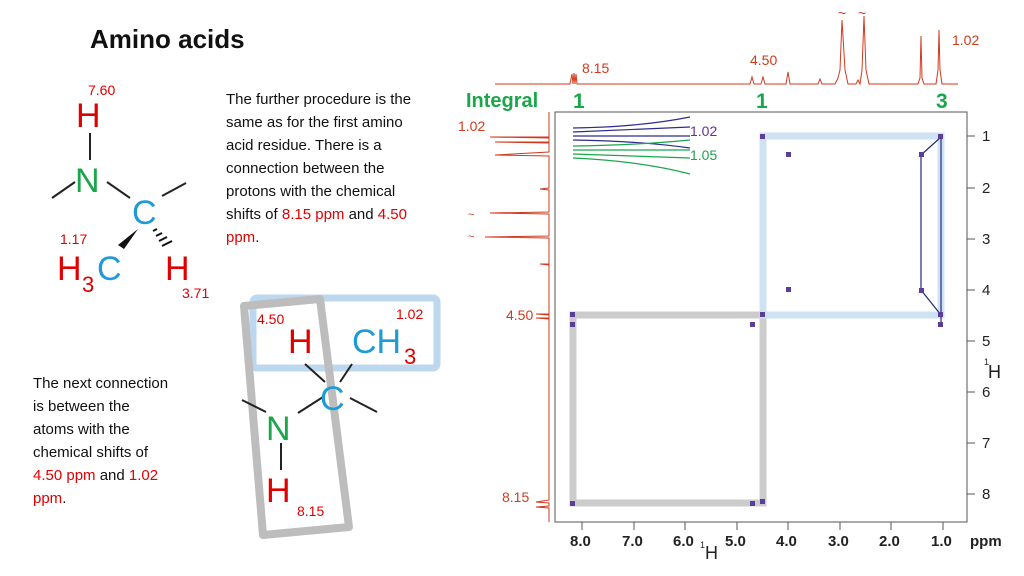  What do you see at coordinates (838, 541) in the screenshot?
I see `x-tick-label: 3.0` at bounding box center [838, 541].